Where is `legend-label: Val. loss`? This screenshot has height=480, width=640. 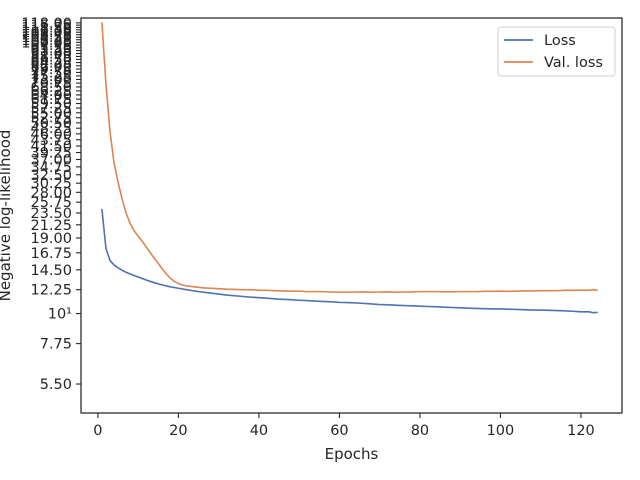 legend-label: Val. loss is located at coordinates (573, 63).